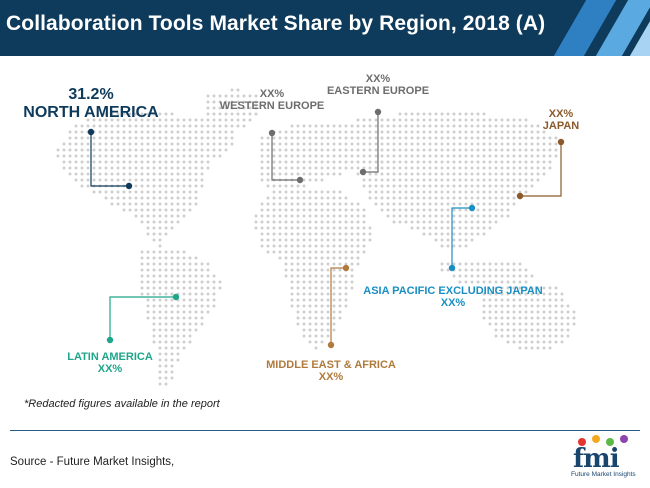 The height and width of the screenshot is (488, 650). What do you see at coordinates (453, 291) in the screenshot?
I see `region-name: ASIA PACIFIC EXCLUDING JAPAN` at bounding box center [453, 291].